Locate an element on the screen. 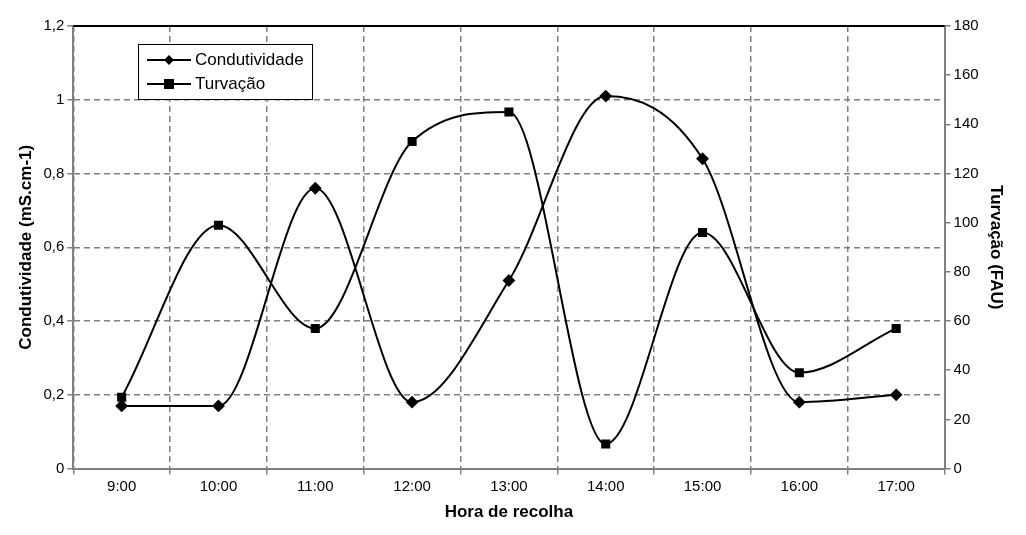  y-tick-label: 1 is located at coordinates (60, 98).